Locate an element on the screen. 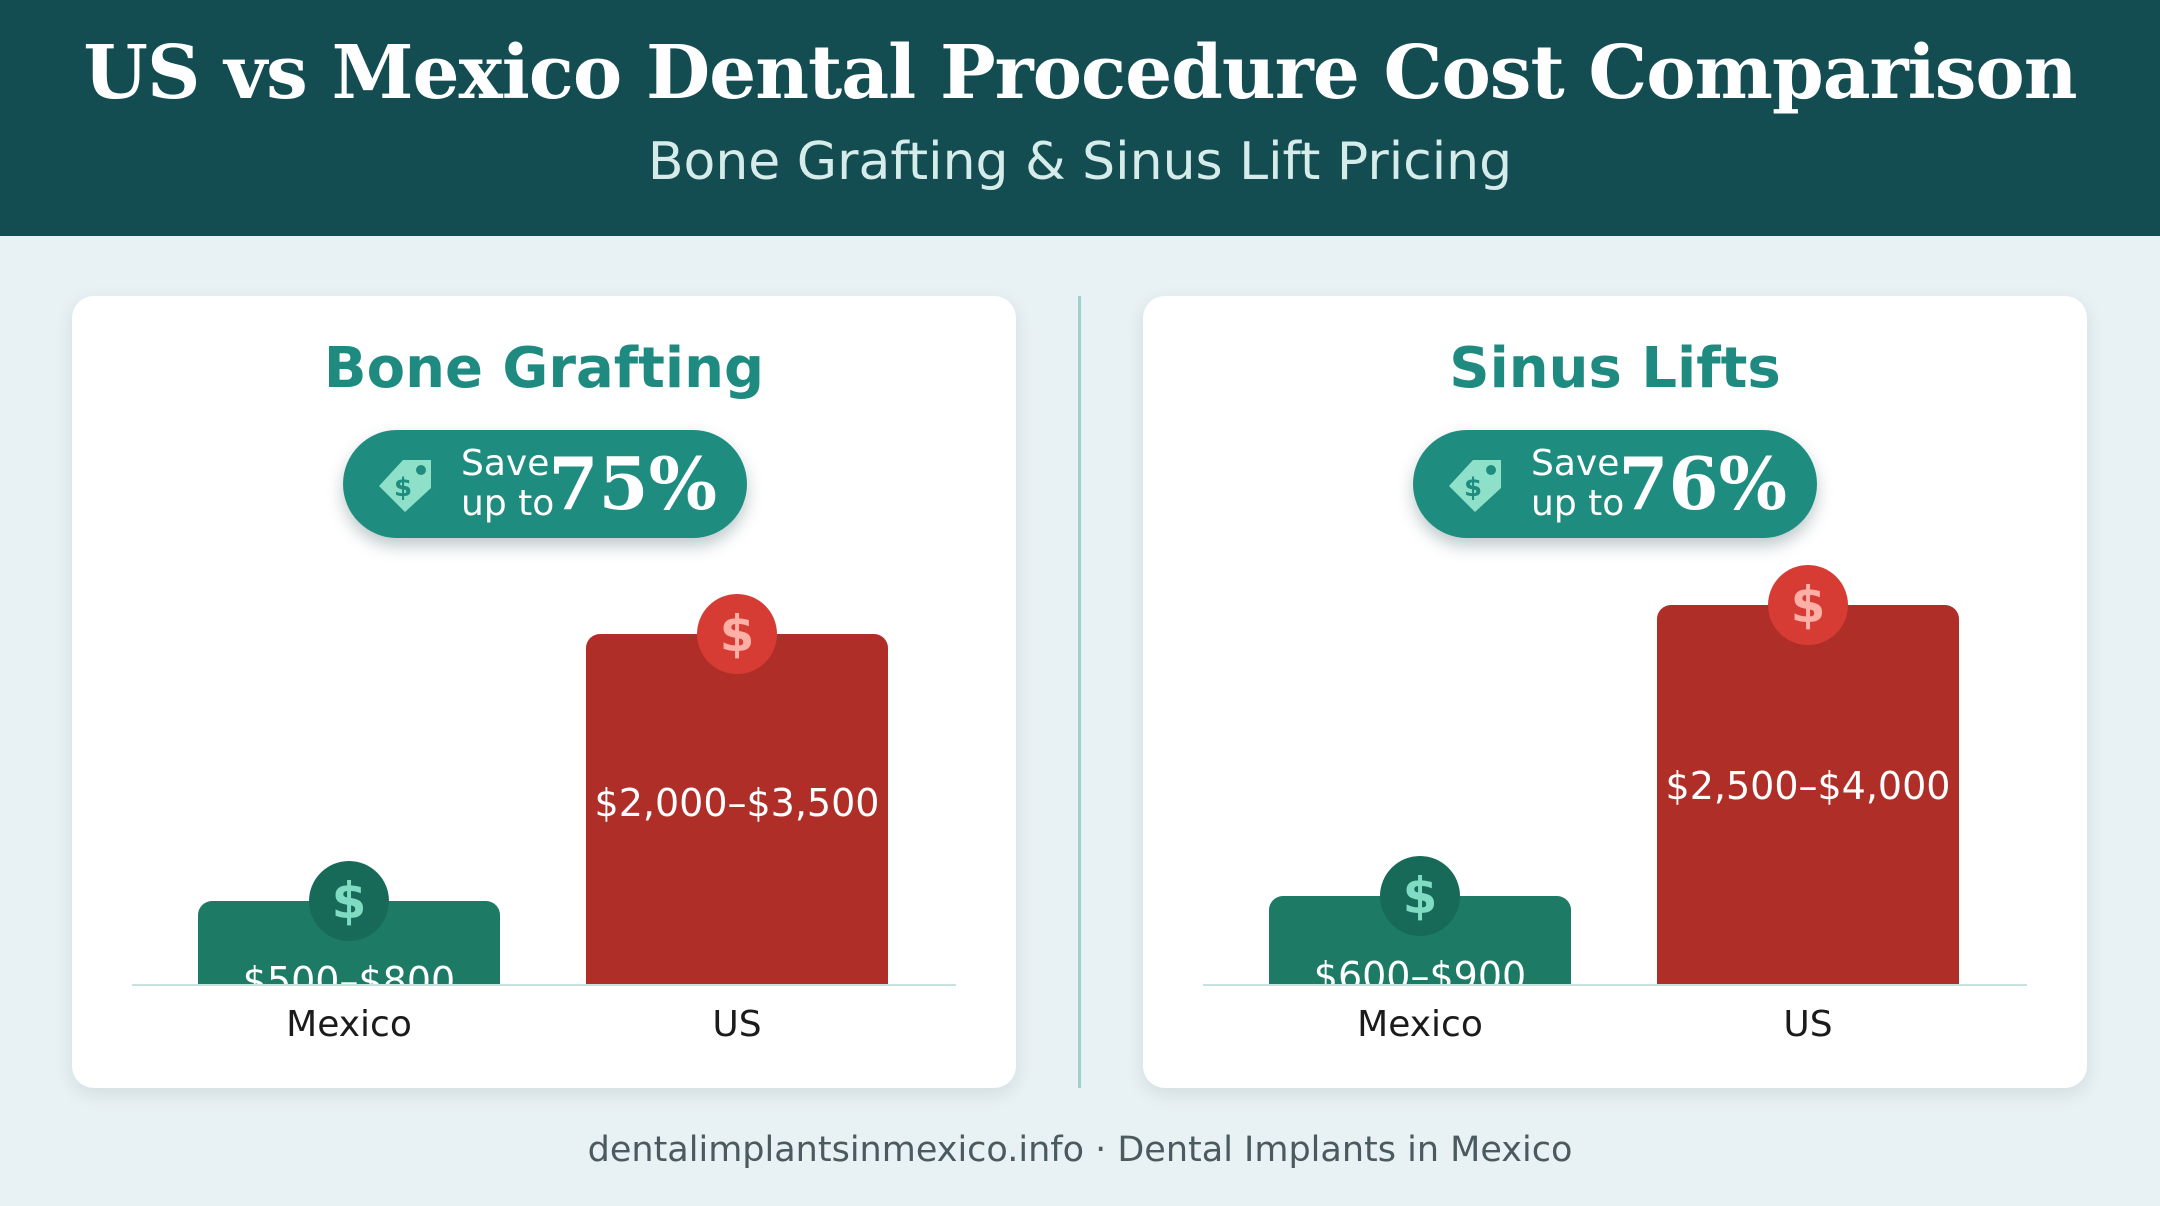 Image resolution: width=2160 pixels, height=1206 pixels. savings-badge: $ Save up to 75% is located at coordinates (545, 484).